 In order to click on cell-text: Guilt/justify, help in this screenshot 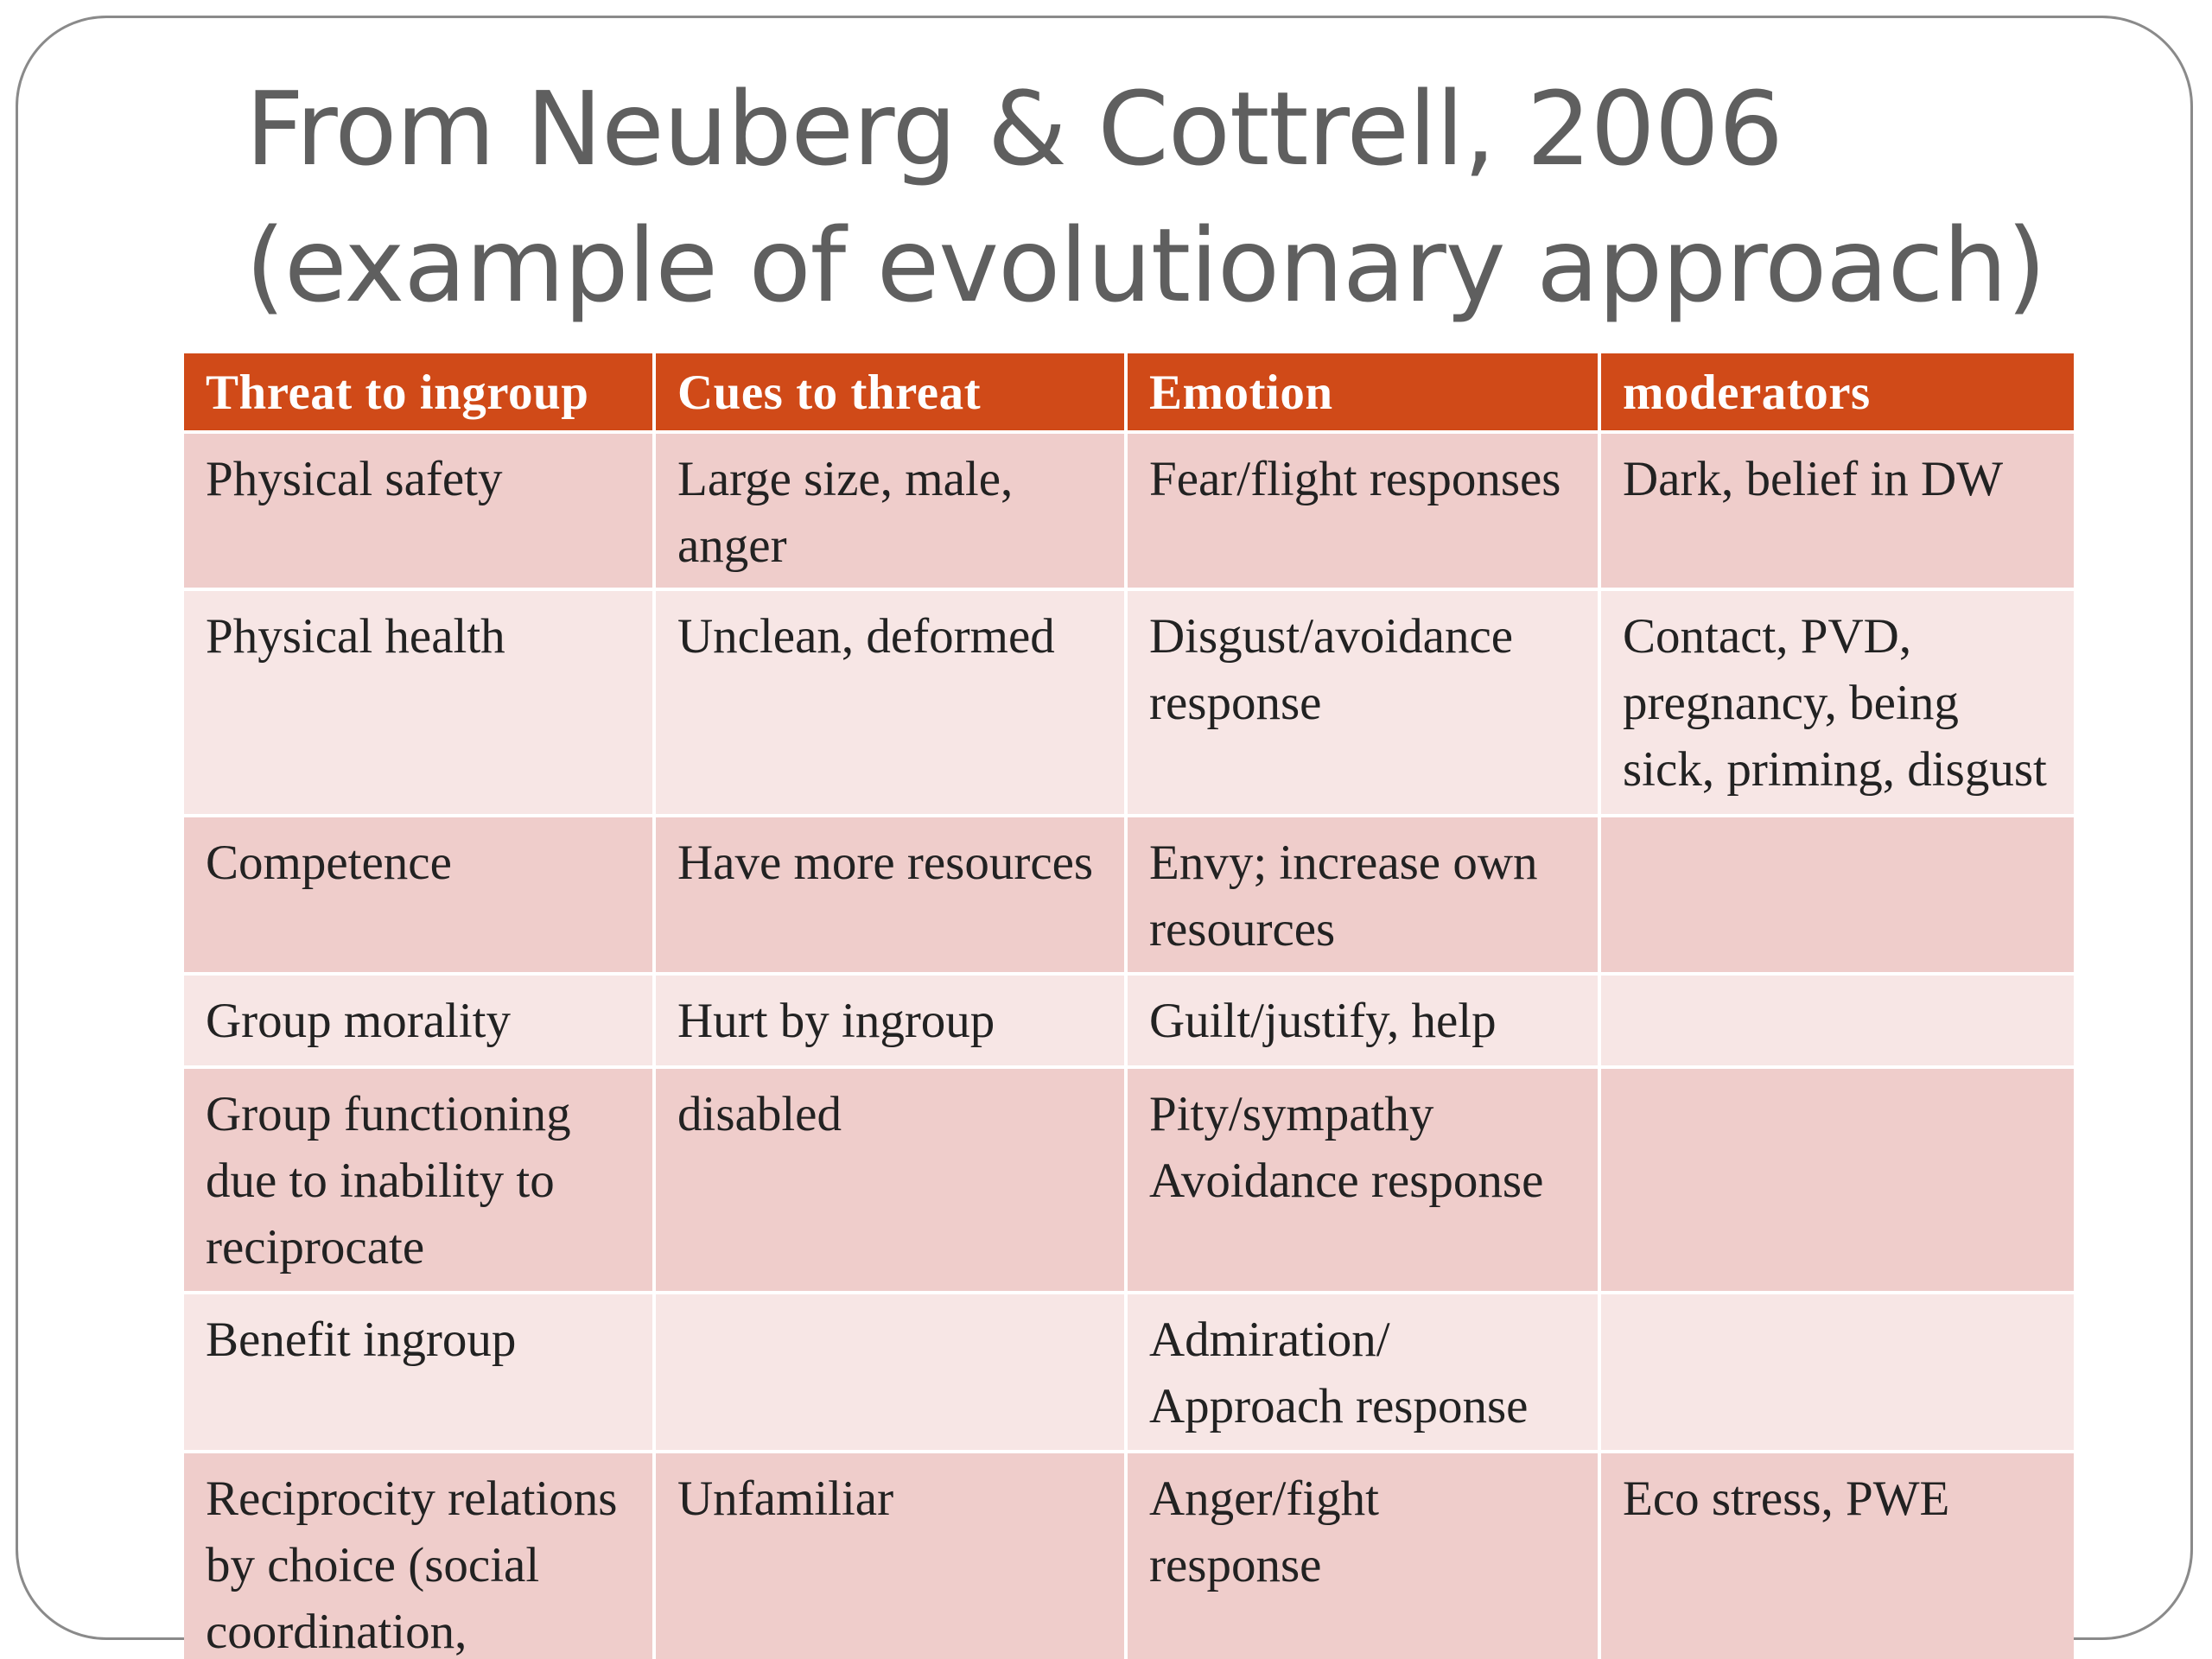, I will do `click(1323, 1021)`.